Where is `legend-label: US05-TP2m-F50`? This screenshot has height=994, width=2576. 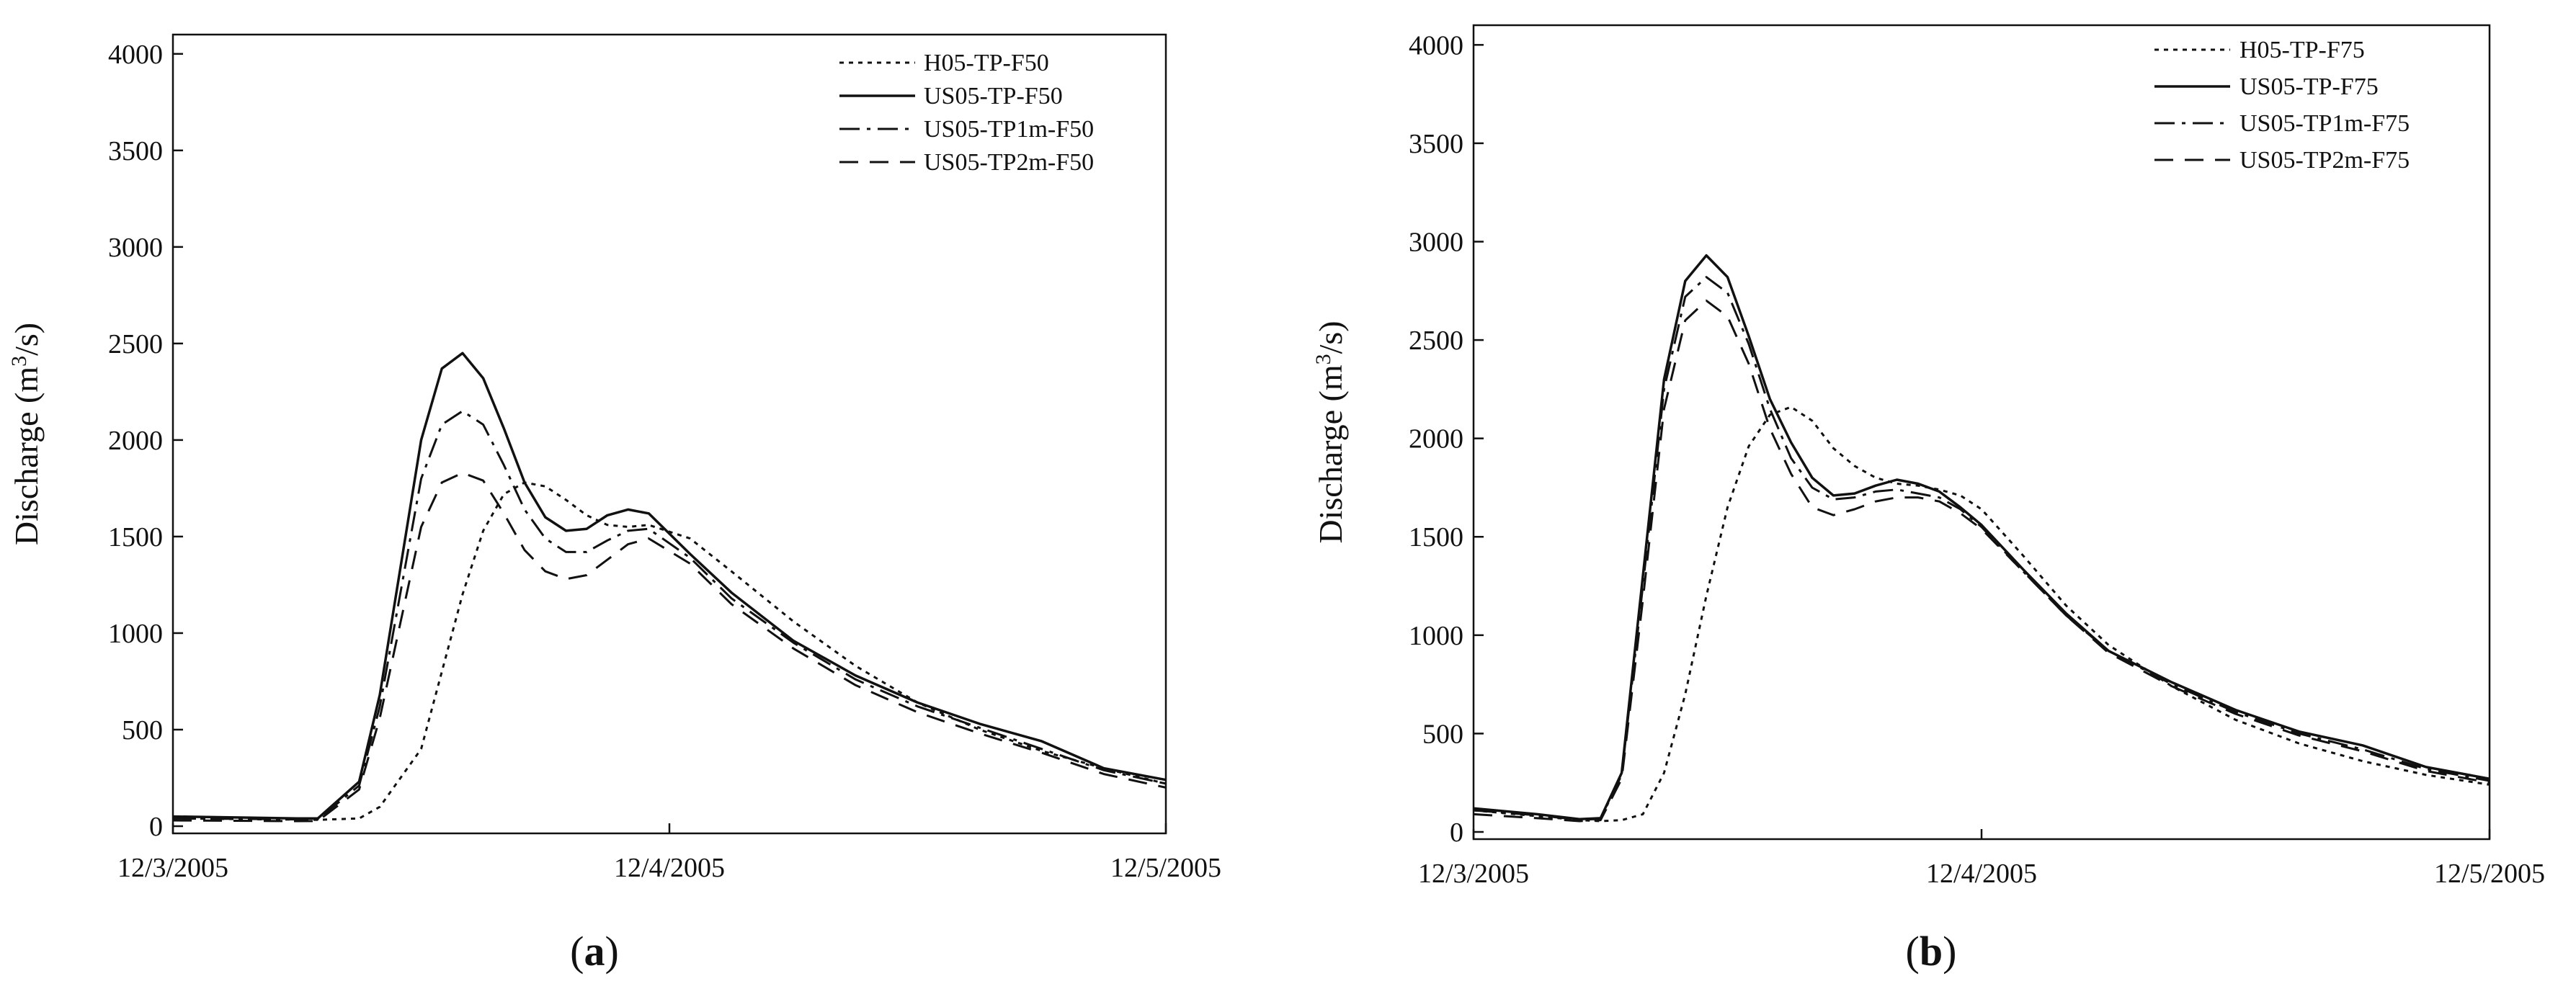 legend-label: US05-TP2m-F50 is located at coordinates (1009, 162).